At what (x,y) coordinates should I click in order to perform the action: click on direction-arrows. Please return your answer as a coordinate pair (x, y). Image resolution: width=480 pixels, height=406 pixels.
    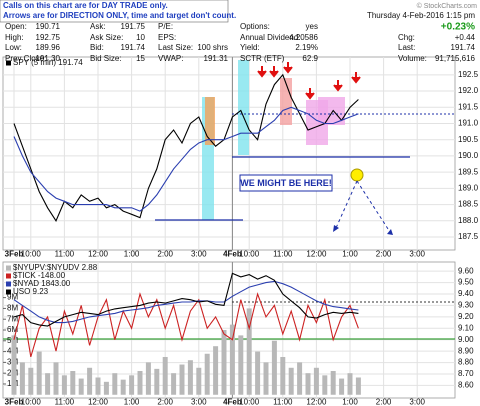
    Looking at the image, I should click on (309, 81).